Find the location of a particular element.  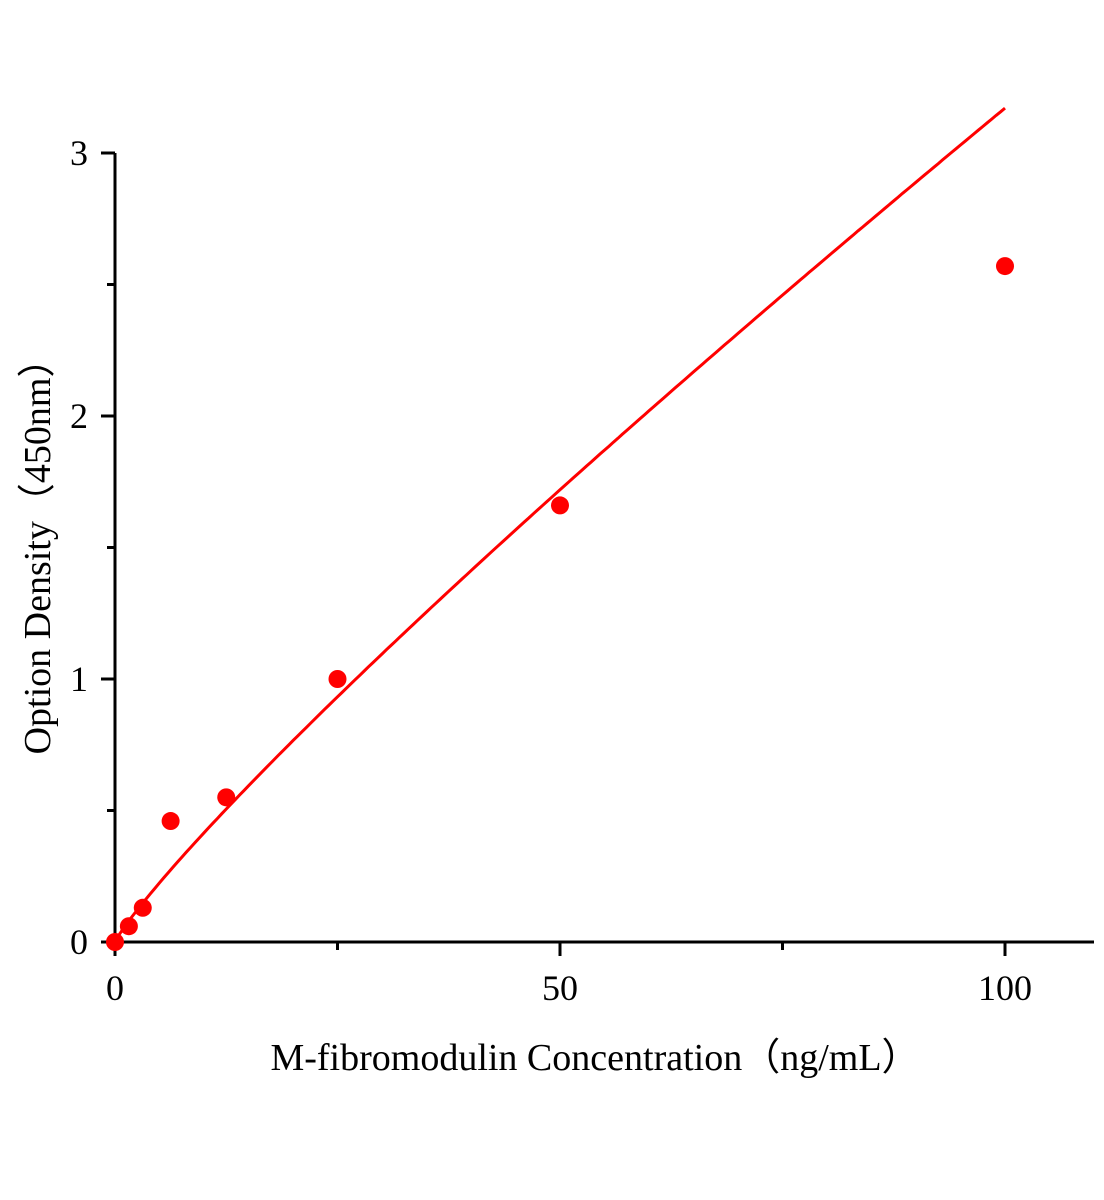

y-tick-label: 3 is located at coordinates (79, 153).